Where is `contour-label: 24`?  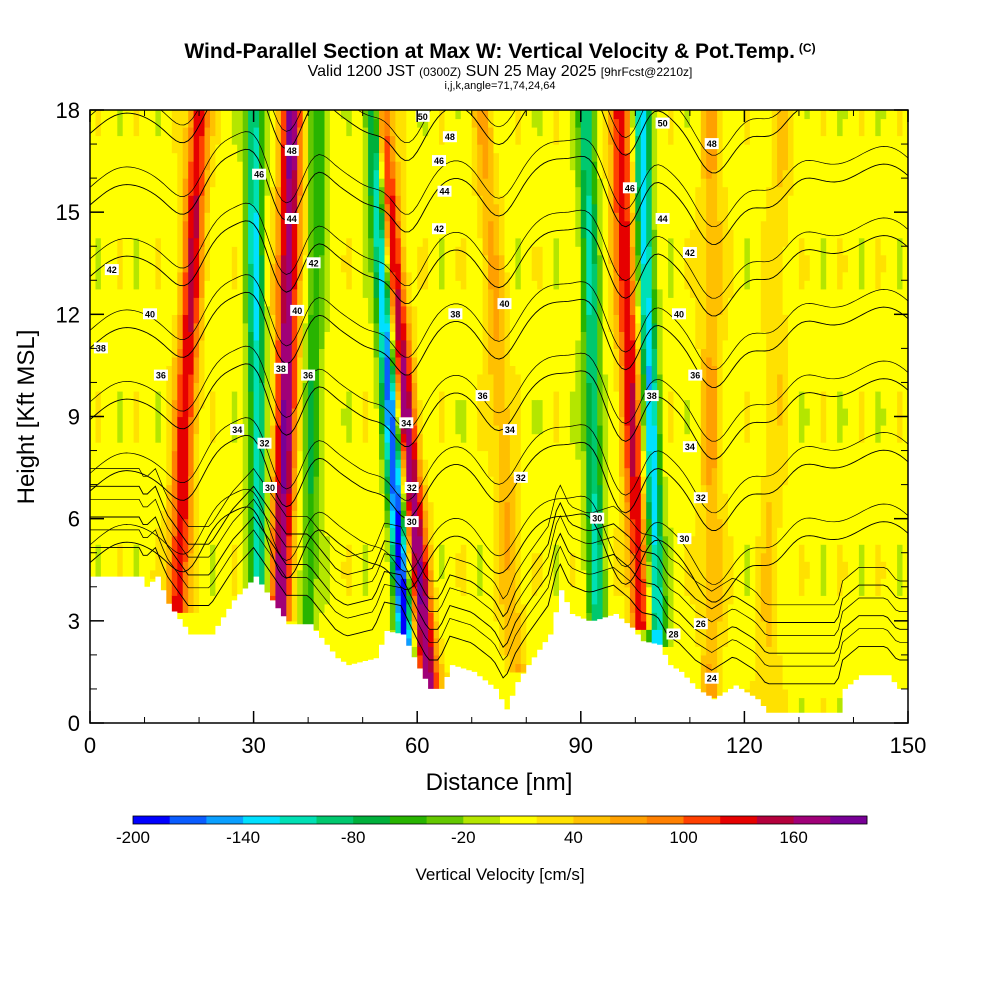
contour-label: 24 is located at coordinates (712, 679).